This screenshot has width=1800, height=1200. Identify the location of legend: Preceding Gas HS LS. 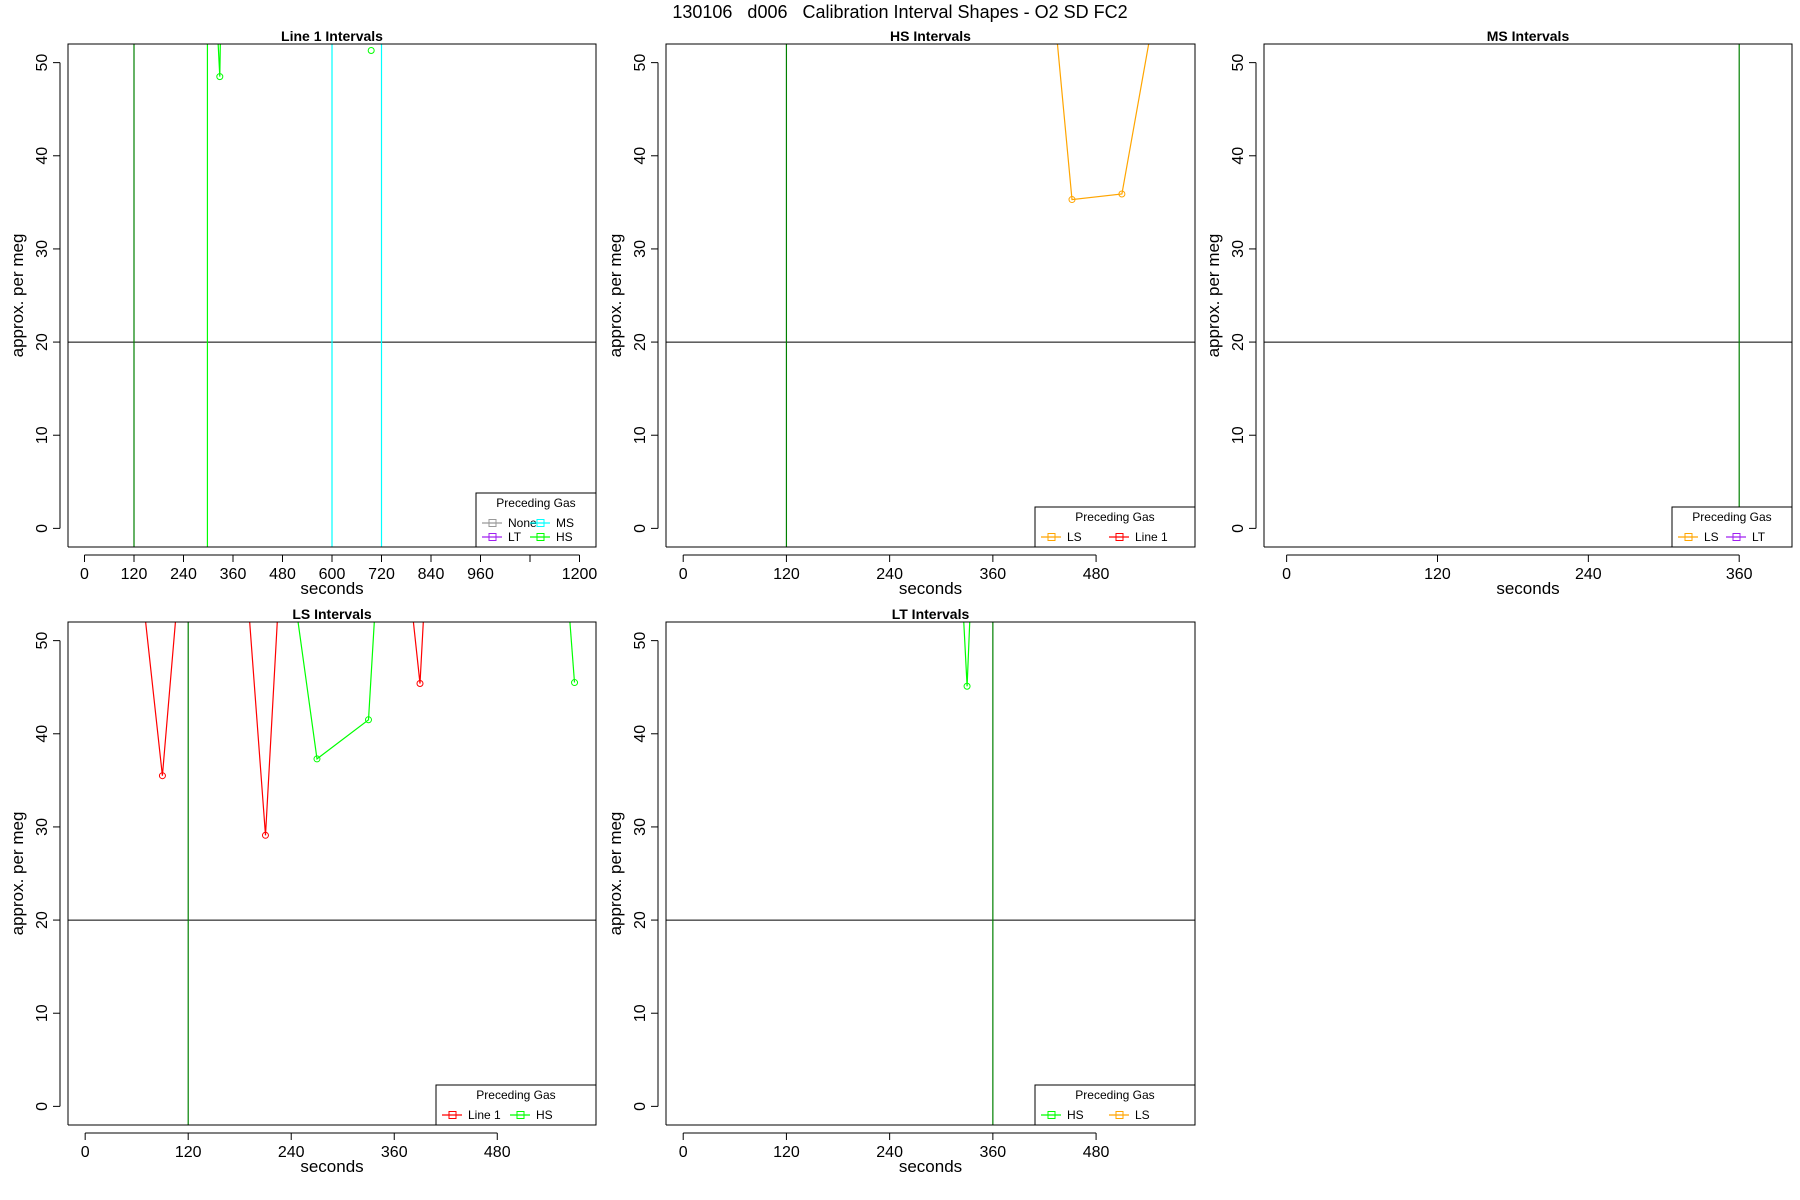
(1115, 1105).